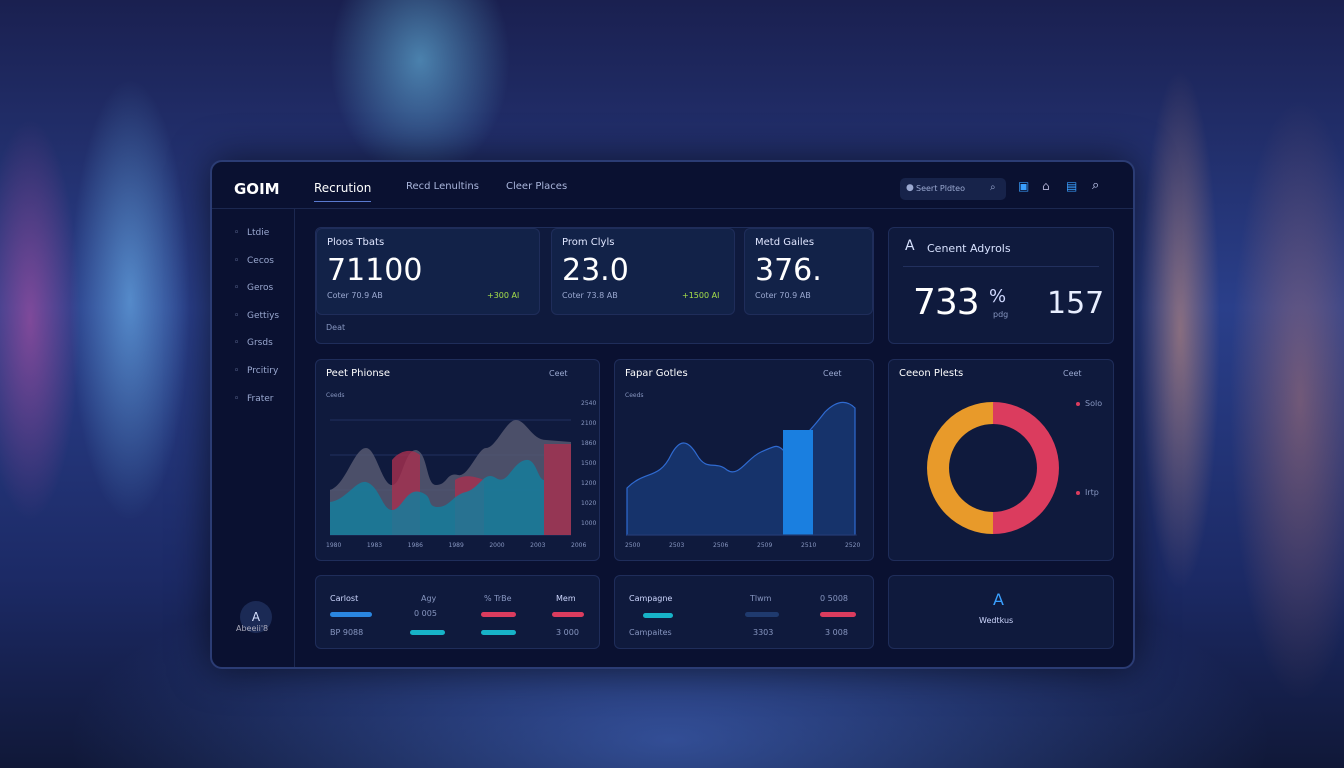 The image size is (1344, 768). What do you see at coordinates (252, 628) in the screenshot?
I see `user-name: Abeeii'8` at bounding box center [252, 628].